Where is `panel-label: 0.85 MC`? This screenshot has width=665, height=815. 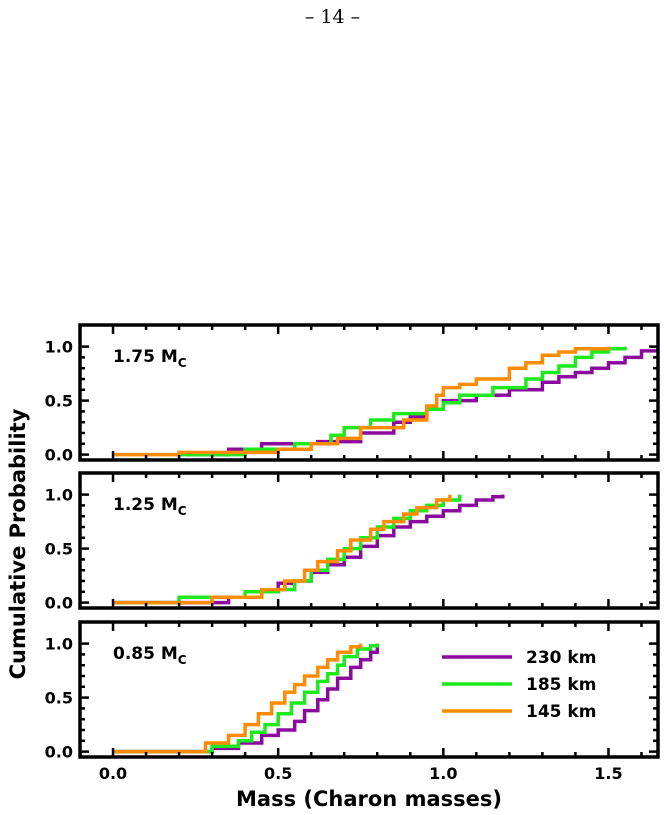
panel-label: 0.85 MC is located at coordinates (150, 655).